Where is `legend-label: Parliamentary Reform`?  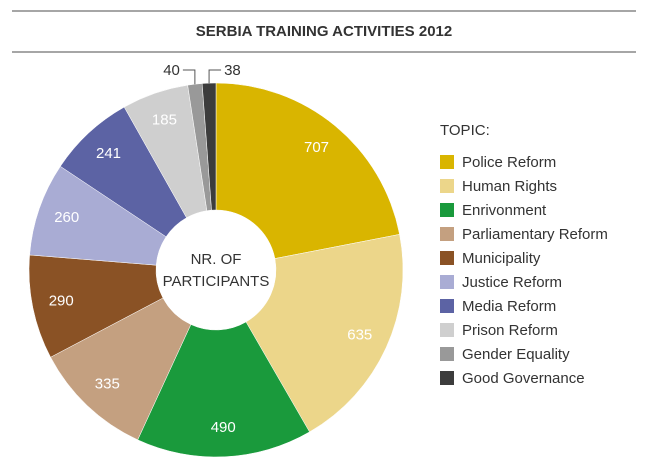
legend-label: Parliamentary Reform is located at coordinates (535, 234).